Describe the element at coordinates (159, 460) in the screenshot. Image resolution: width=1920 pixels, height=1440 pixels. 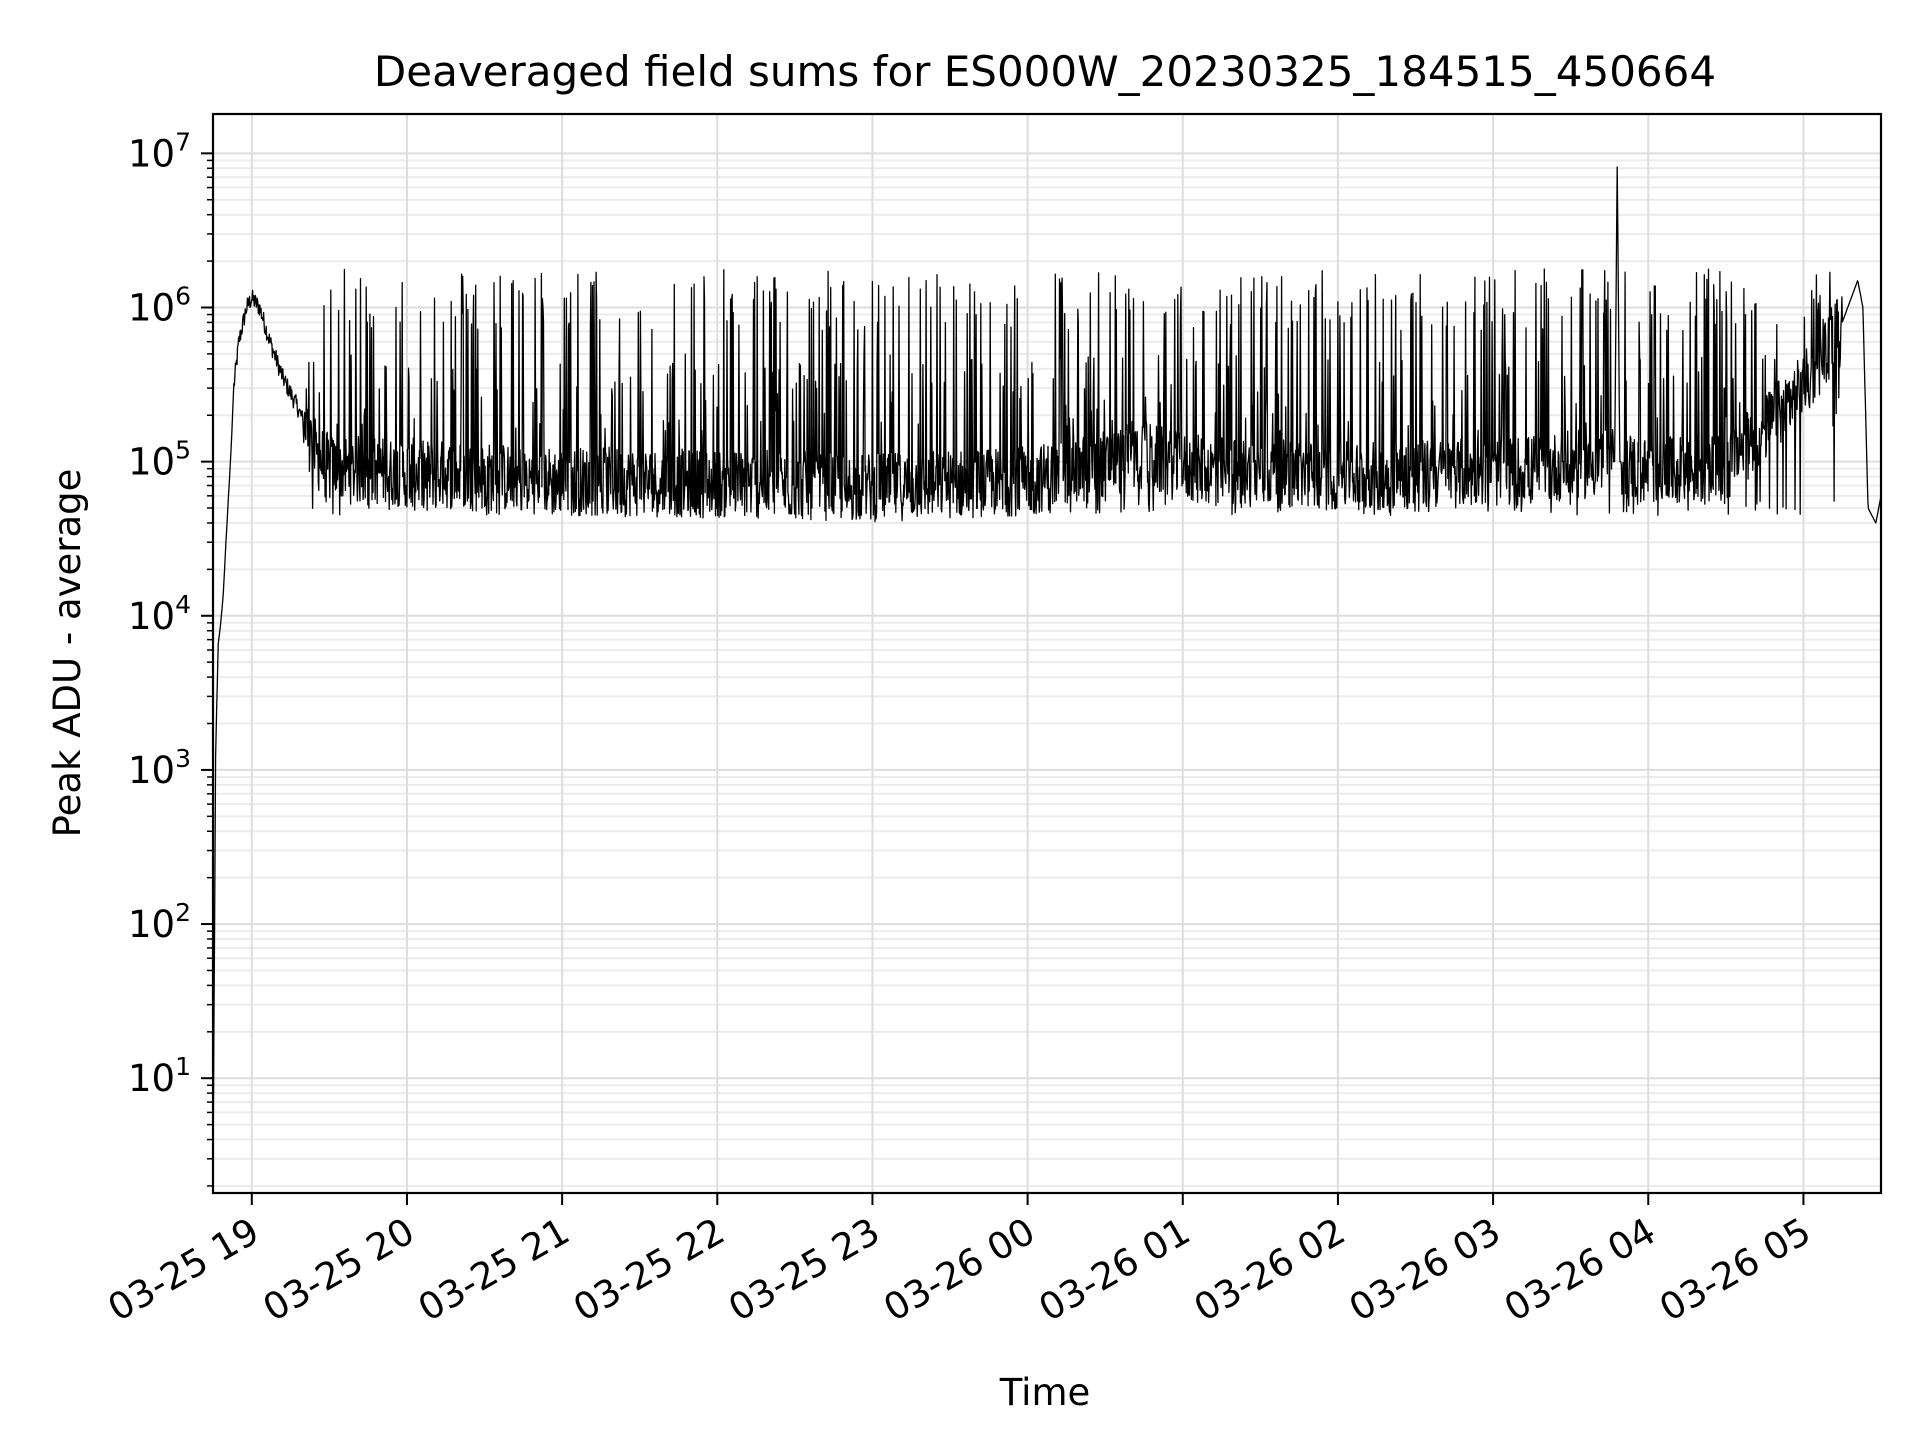
I see `y-tick-label: 10⁵` at that location.